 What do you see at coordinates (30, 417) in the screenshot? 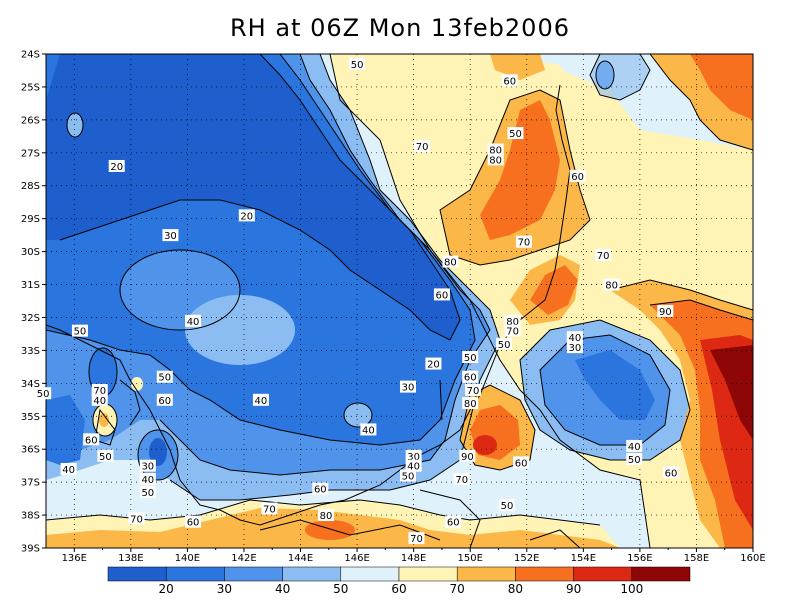
I see `y-tick-label: 35S` at bounding box center [30, 417].